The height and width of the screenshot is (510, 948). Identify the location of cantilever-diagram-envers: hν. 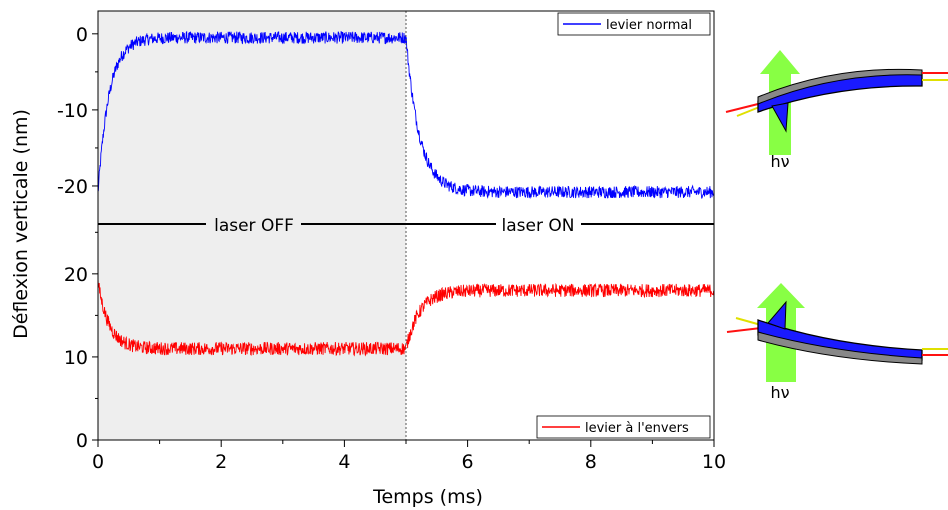
(837, 342).